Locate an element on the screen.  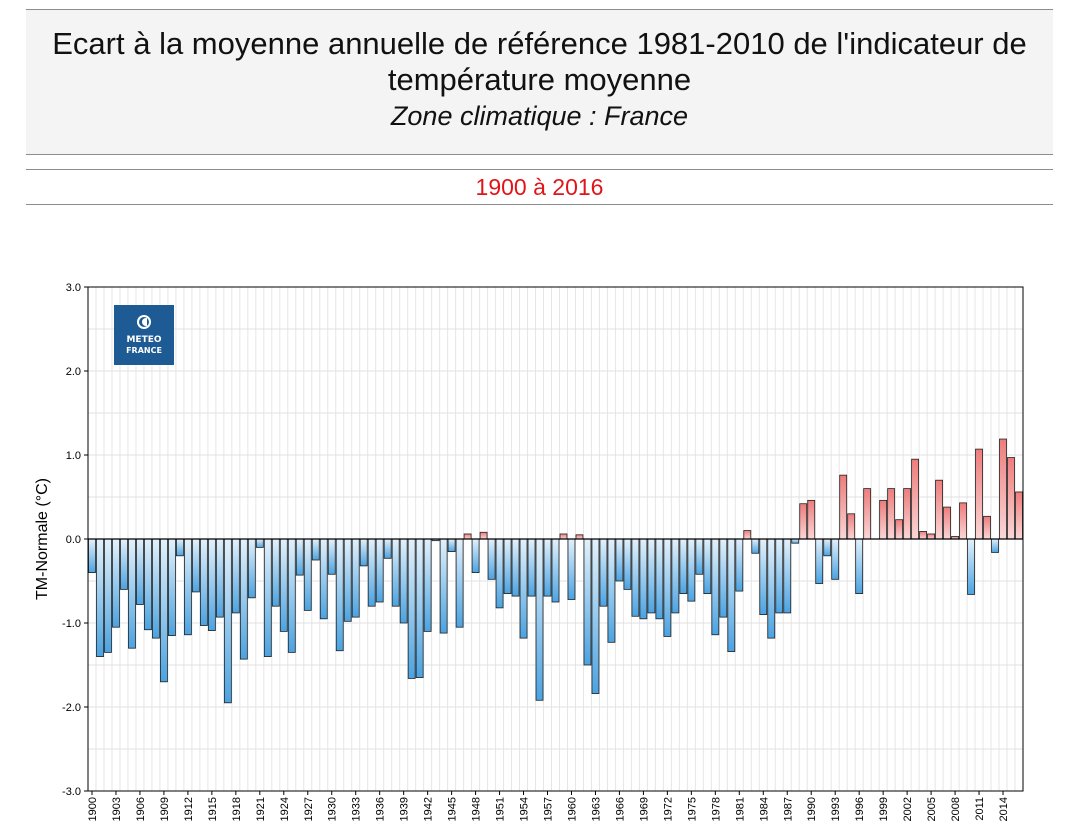
meteo-france-emblem-icon is located at coordinates (144, 322).